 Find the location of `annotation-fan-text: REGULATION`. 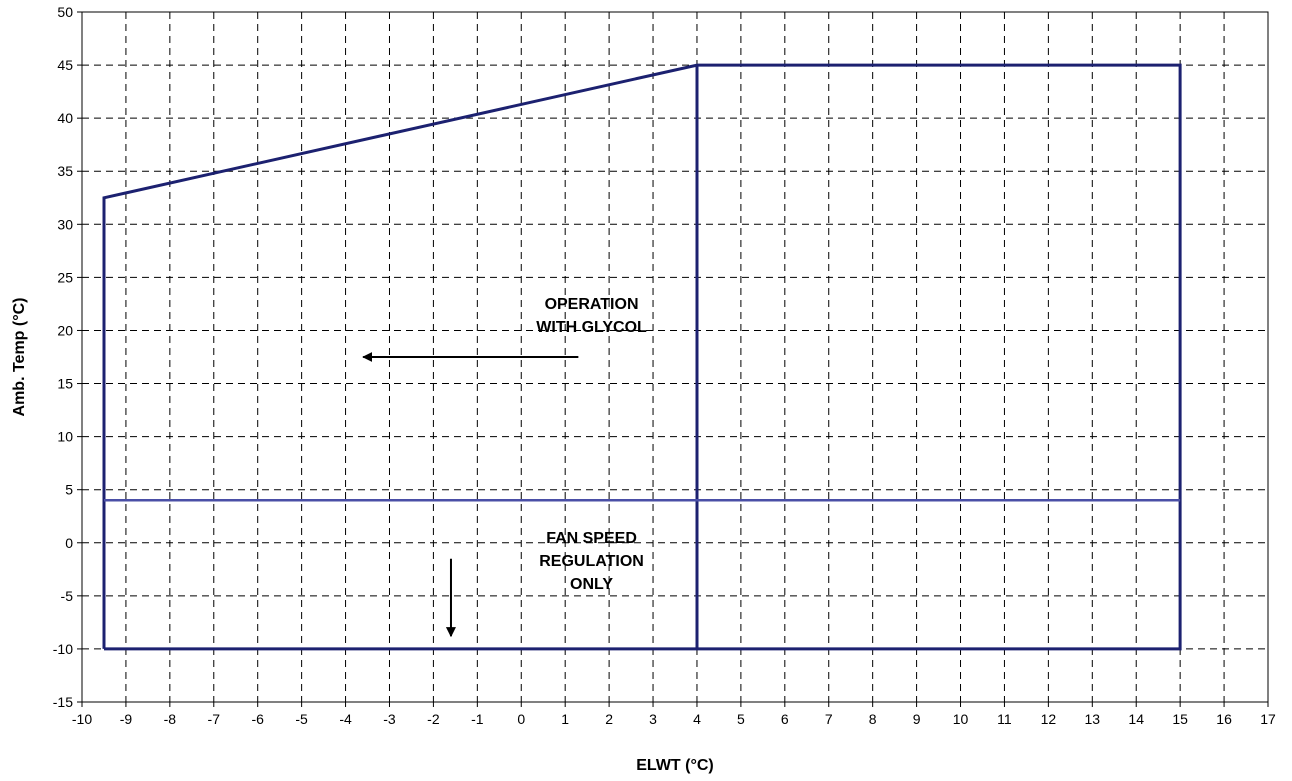

annotation-fan-text: REGULATION is located at coordinates (591, 561).